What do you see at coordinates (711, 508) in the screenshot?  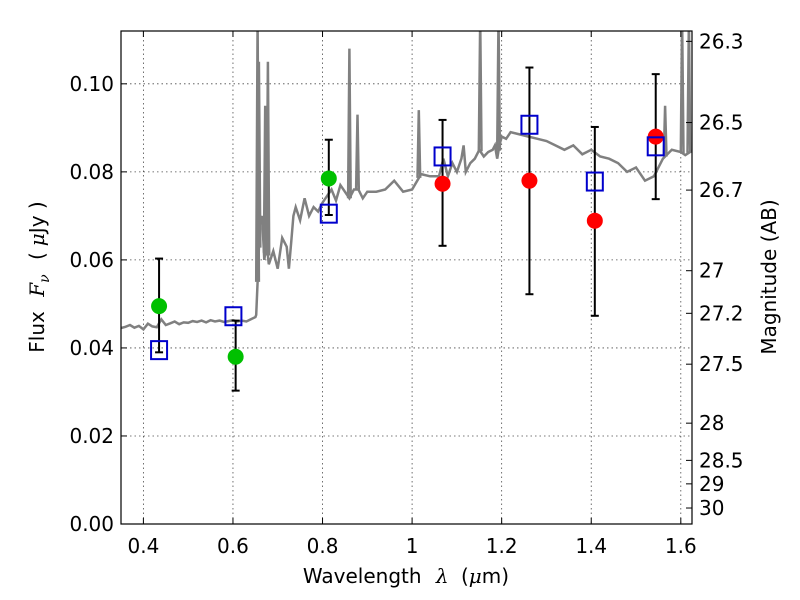 I see `magnitude-tick-label: 30` at bounding box center [711, 508].